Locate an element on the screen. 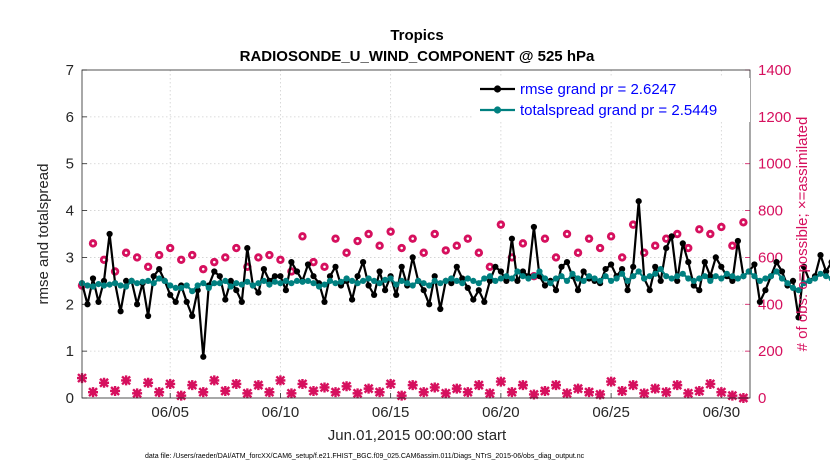 Image resolution: width=830 pixels, height=470 pixels. left-tick-label: 0 is located at coordinates (70, 398).